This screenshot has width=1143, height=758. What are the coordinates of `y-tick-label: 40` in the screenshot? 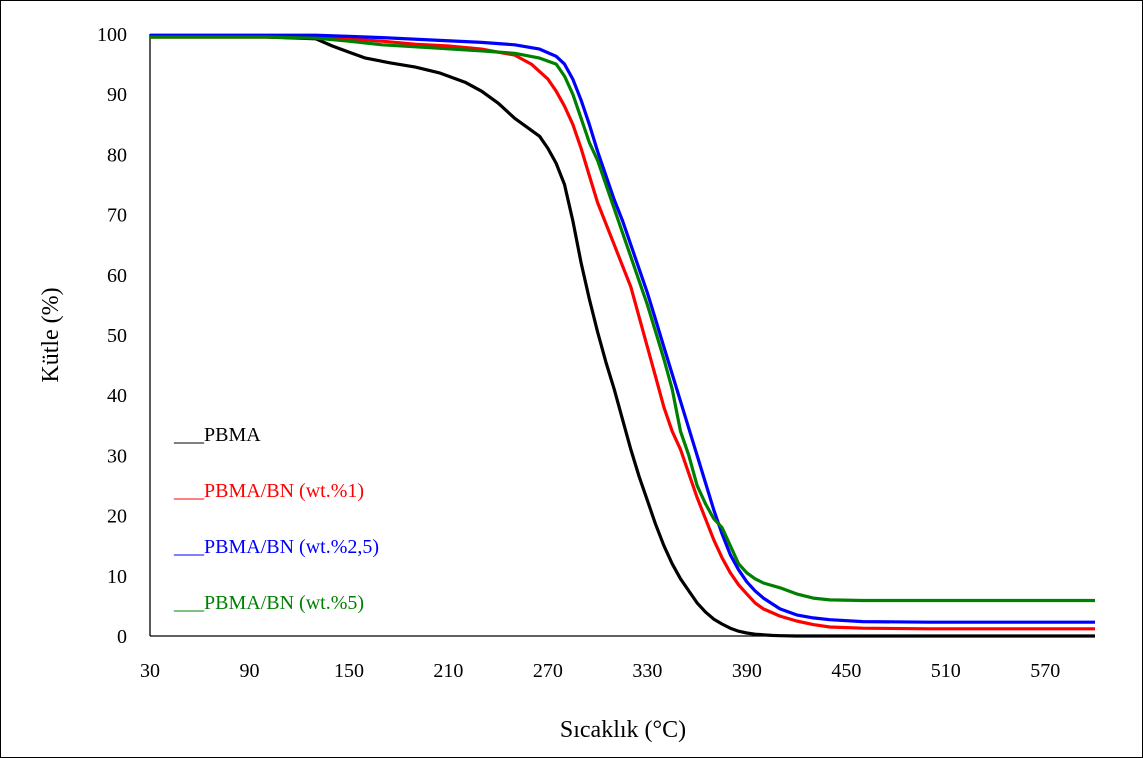 It's located at (117, 396).